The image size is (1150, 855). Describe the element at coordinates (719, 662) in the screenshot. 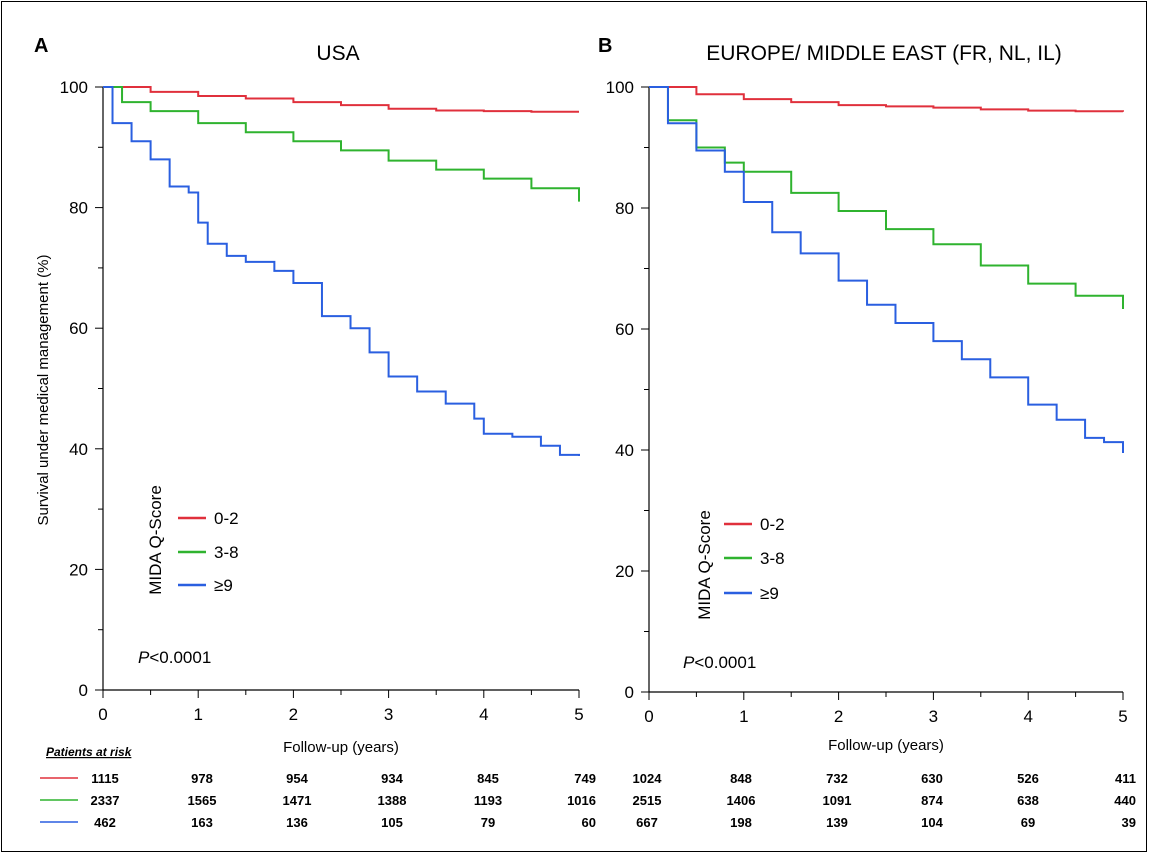

I see `panel-b-p-value: P<0.0001` at that location.